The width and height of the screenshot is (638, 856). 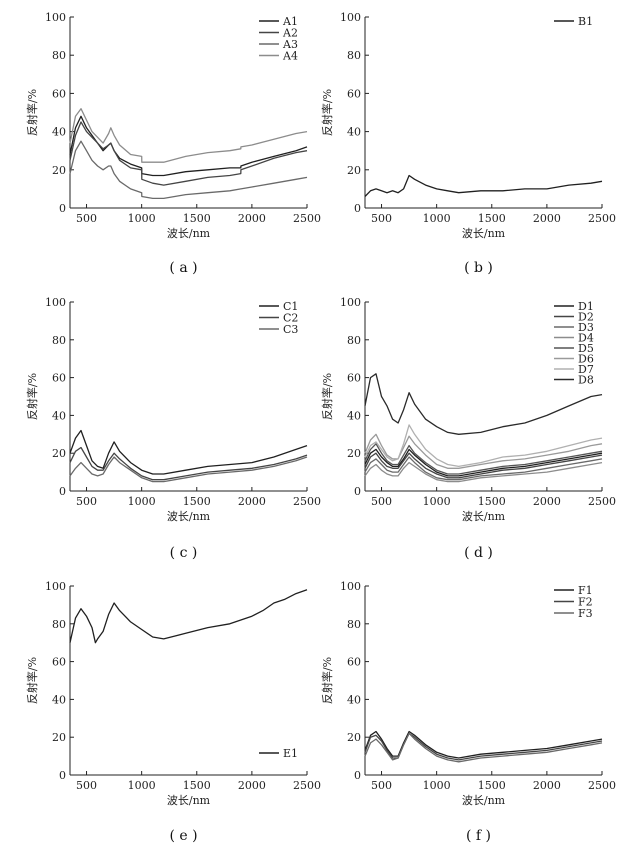 What do you see at coordinates (586, 348) in the screenshot?
I see `legend-entry: D5` at bounding box center [586, 348].